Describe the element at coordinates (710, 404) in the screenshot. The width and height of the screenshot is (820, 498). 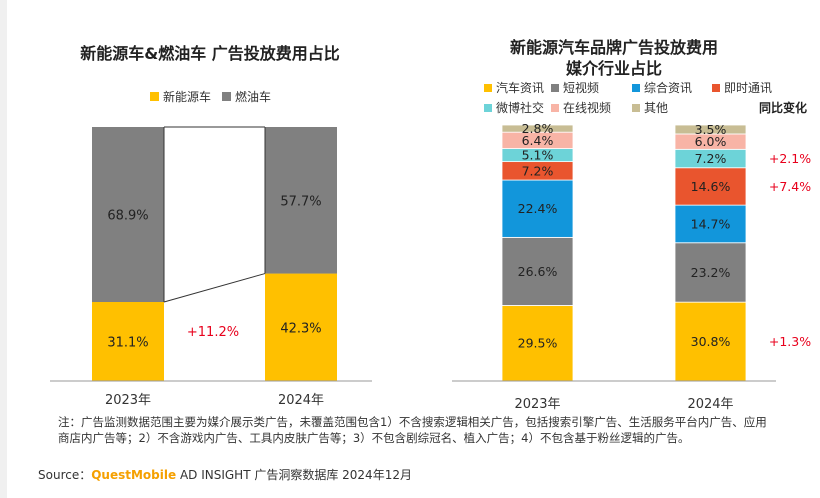
I see `right-x-tick-1: 2024年` at that location.